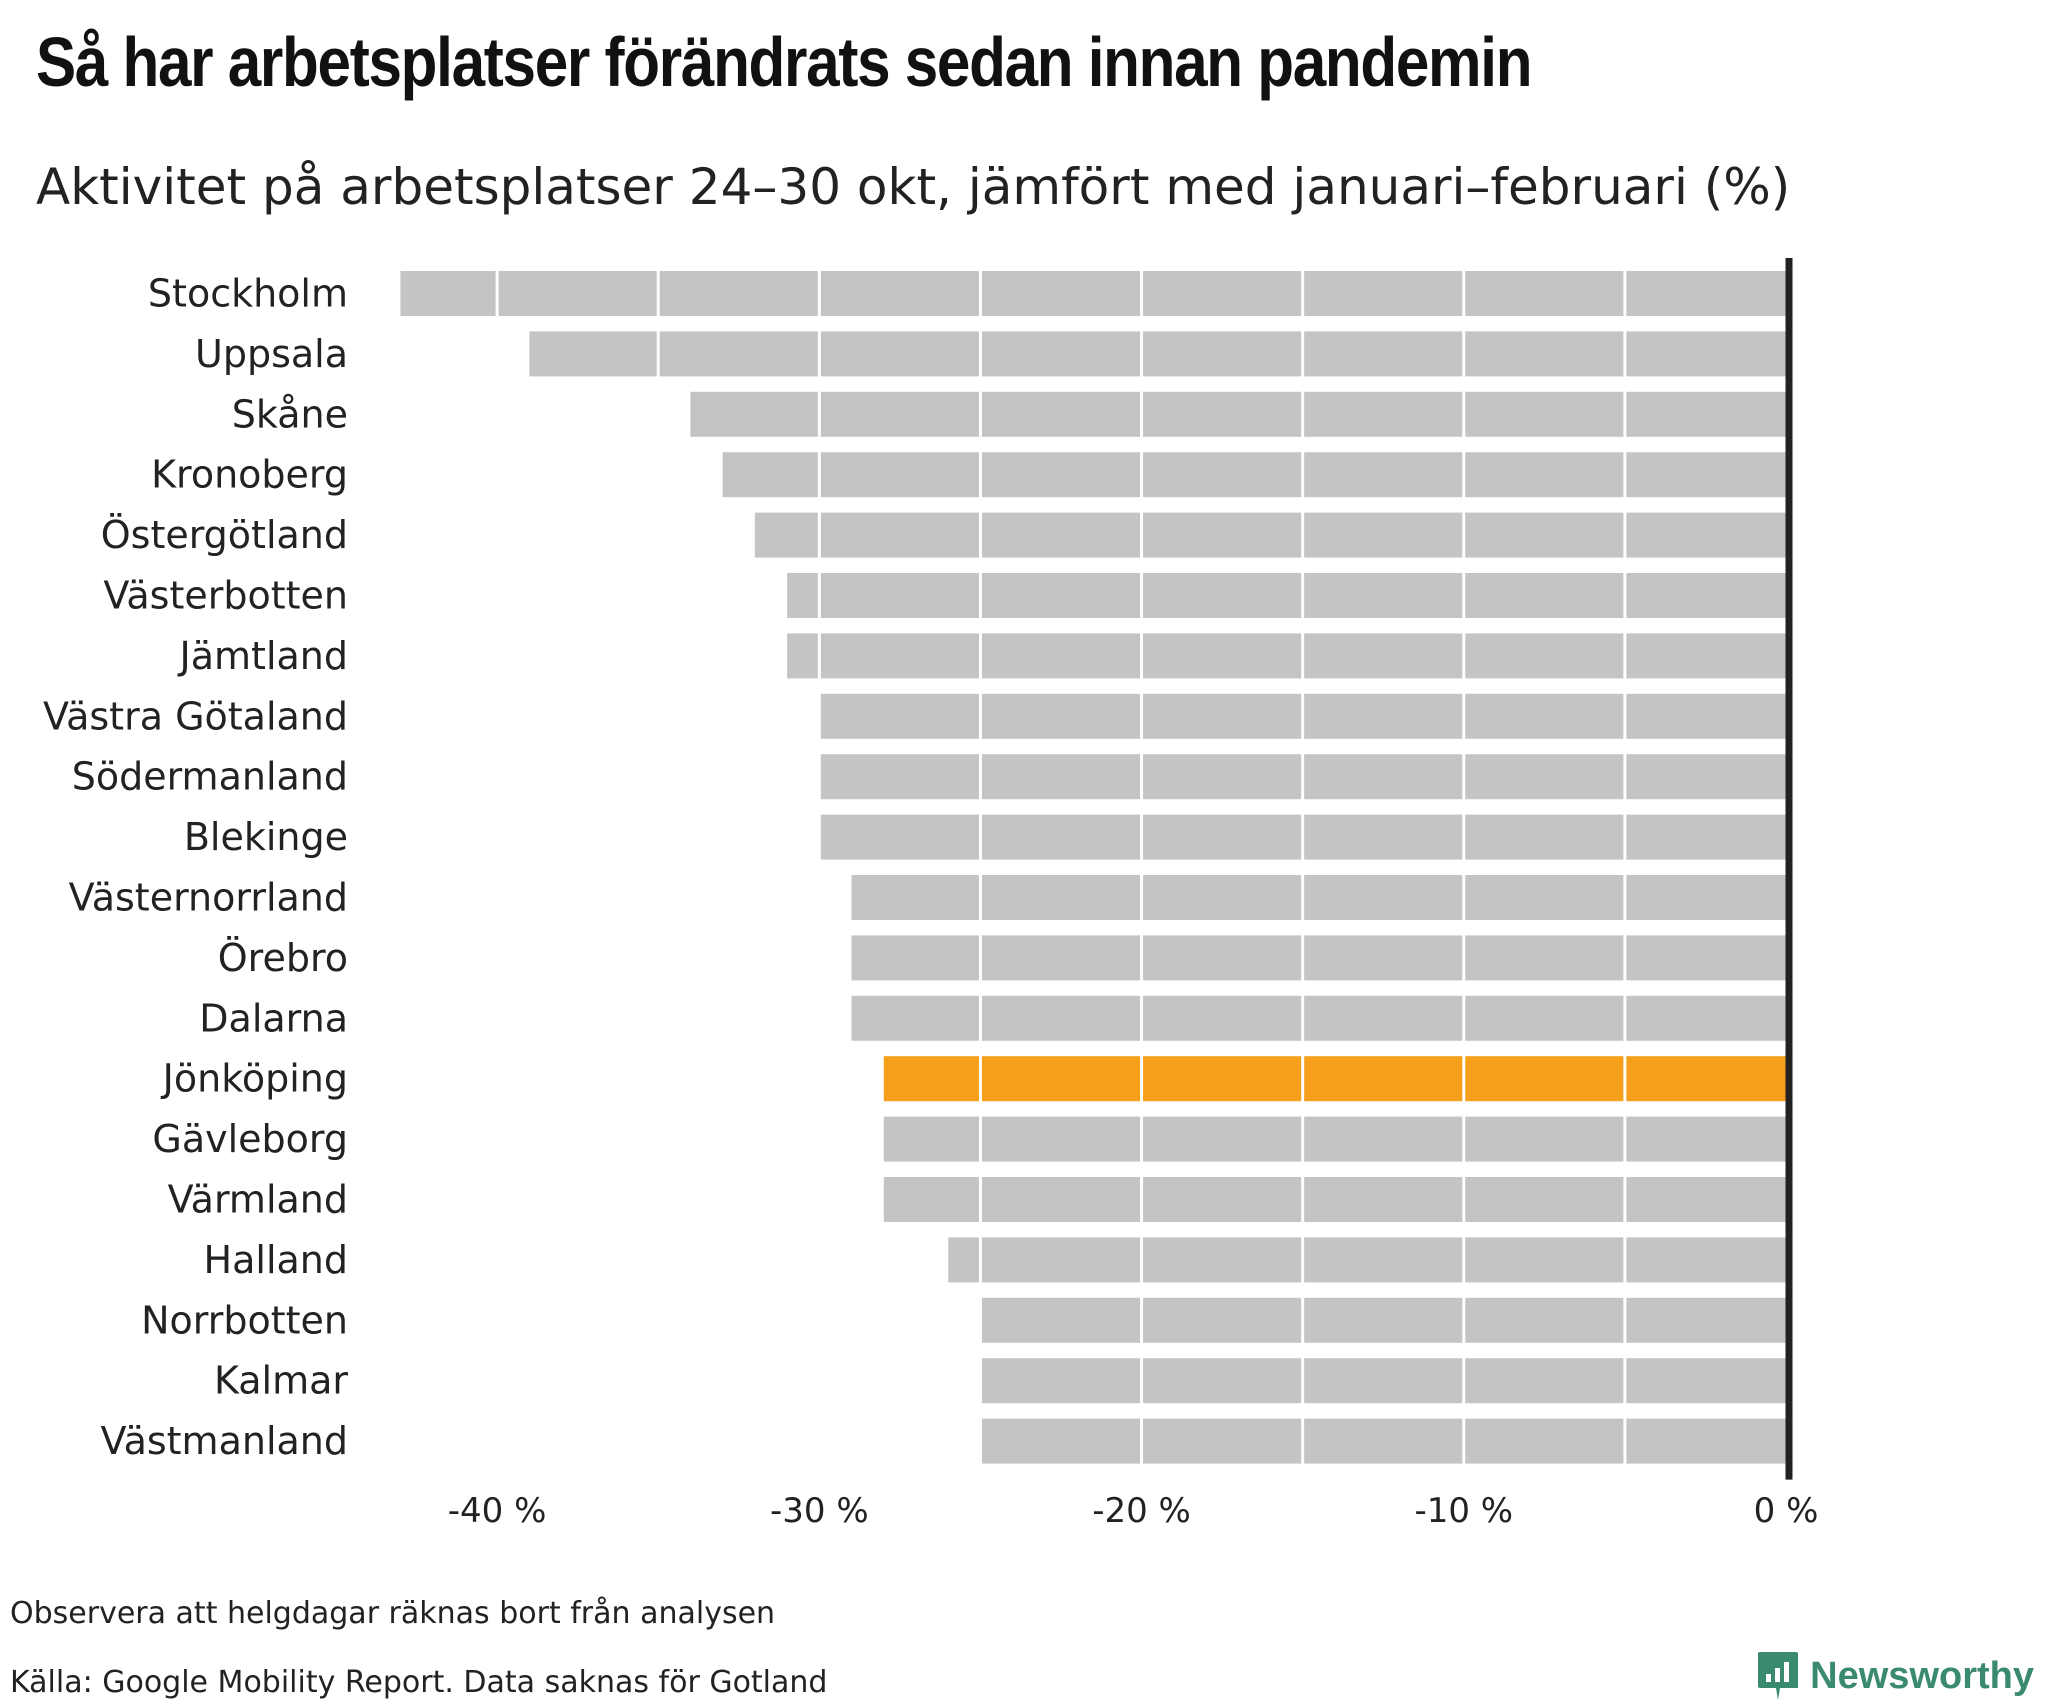  What do you see at coordinates (266, 837) in the screenshot?
I see `category-label: Blekinge` at bounding box center [266, 837].